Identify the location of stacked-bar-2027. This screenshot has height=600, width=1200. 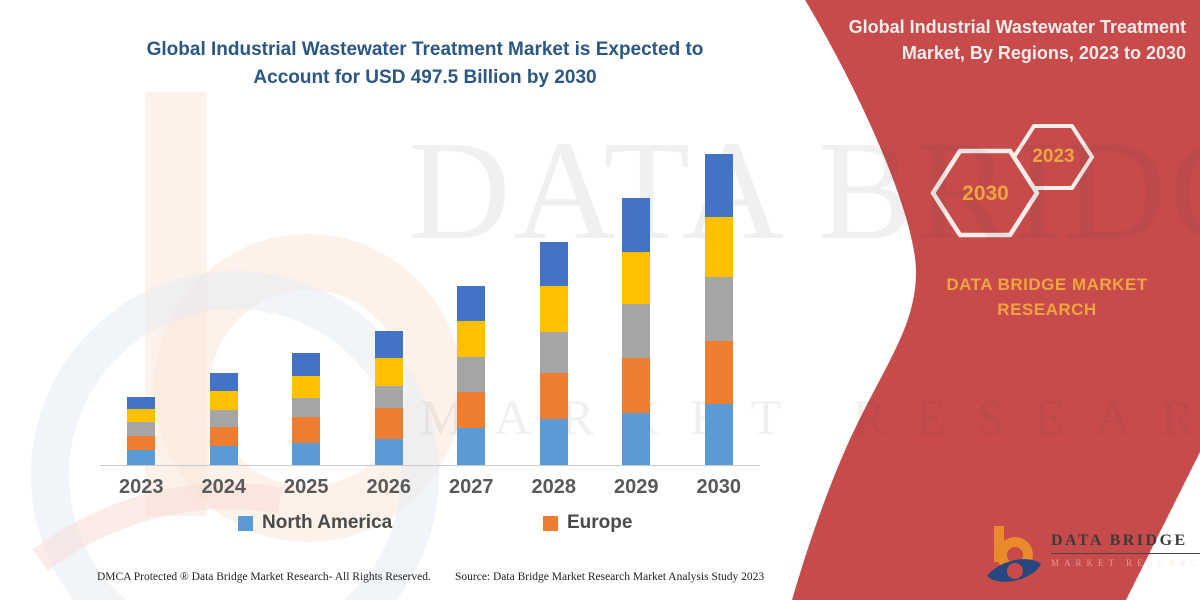
(471, 375).